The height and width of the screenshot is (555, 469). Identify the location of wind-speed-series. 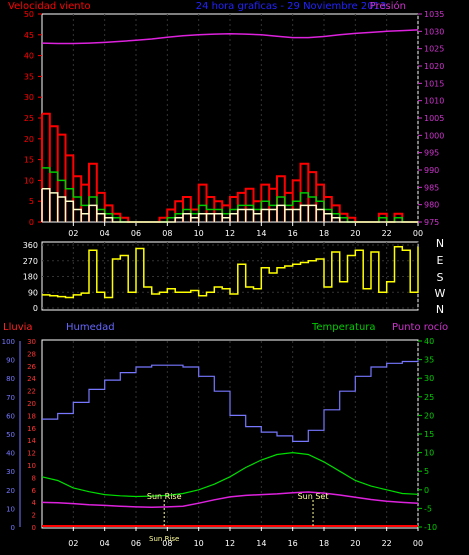
(229, 205).